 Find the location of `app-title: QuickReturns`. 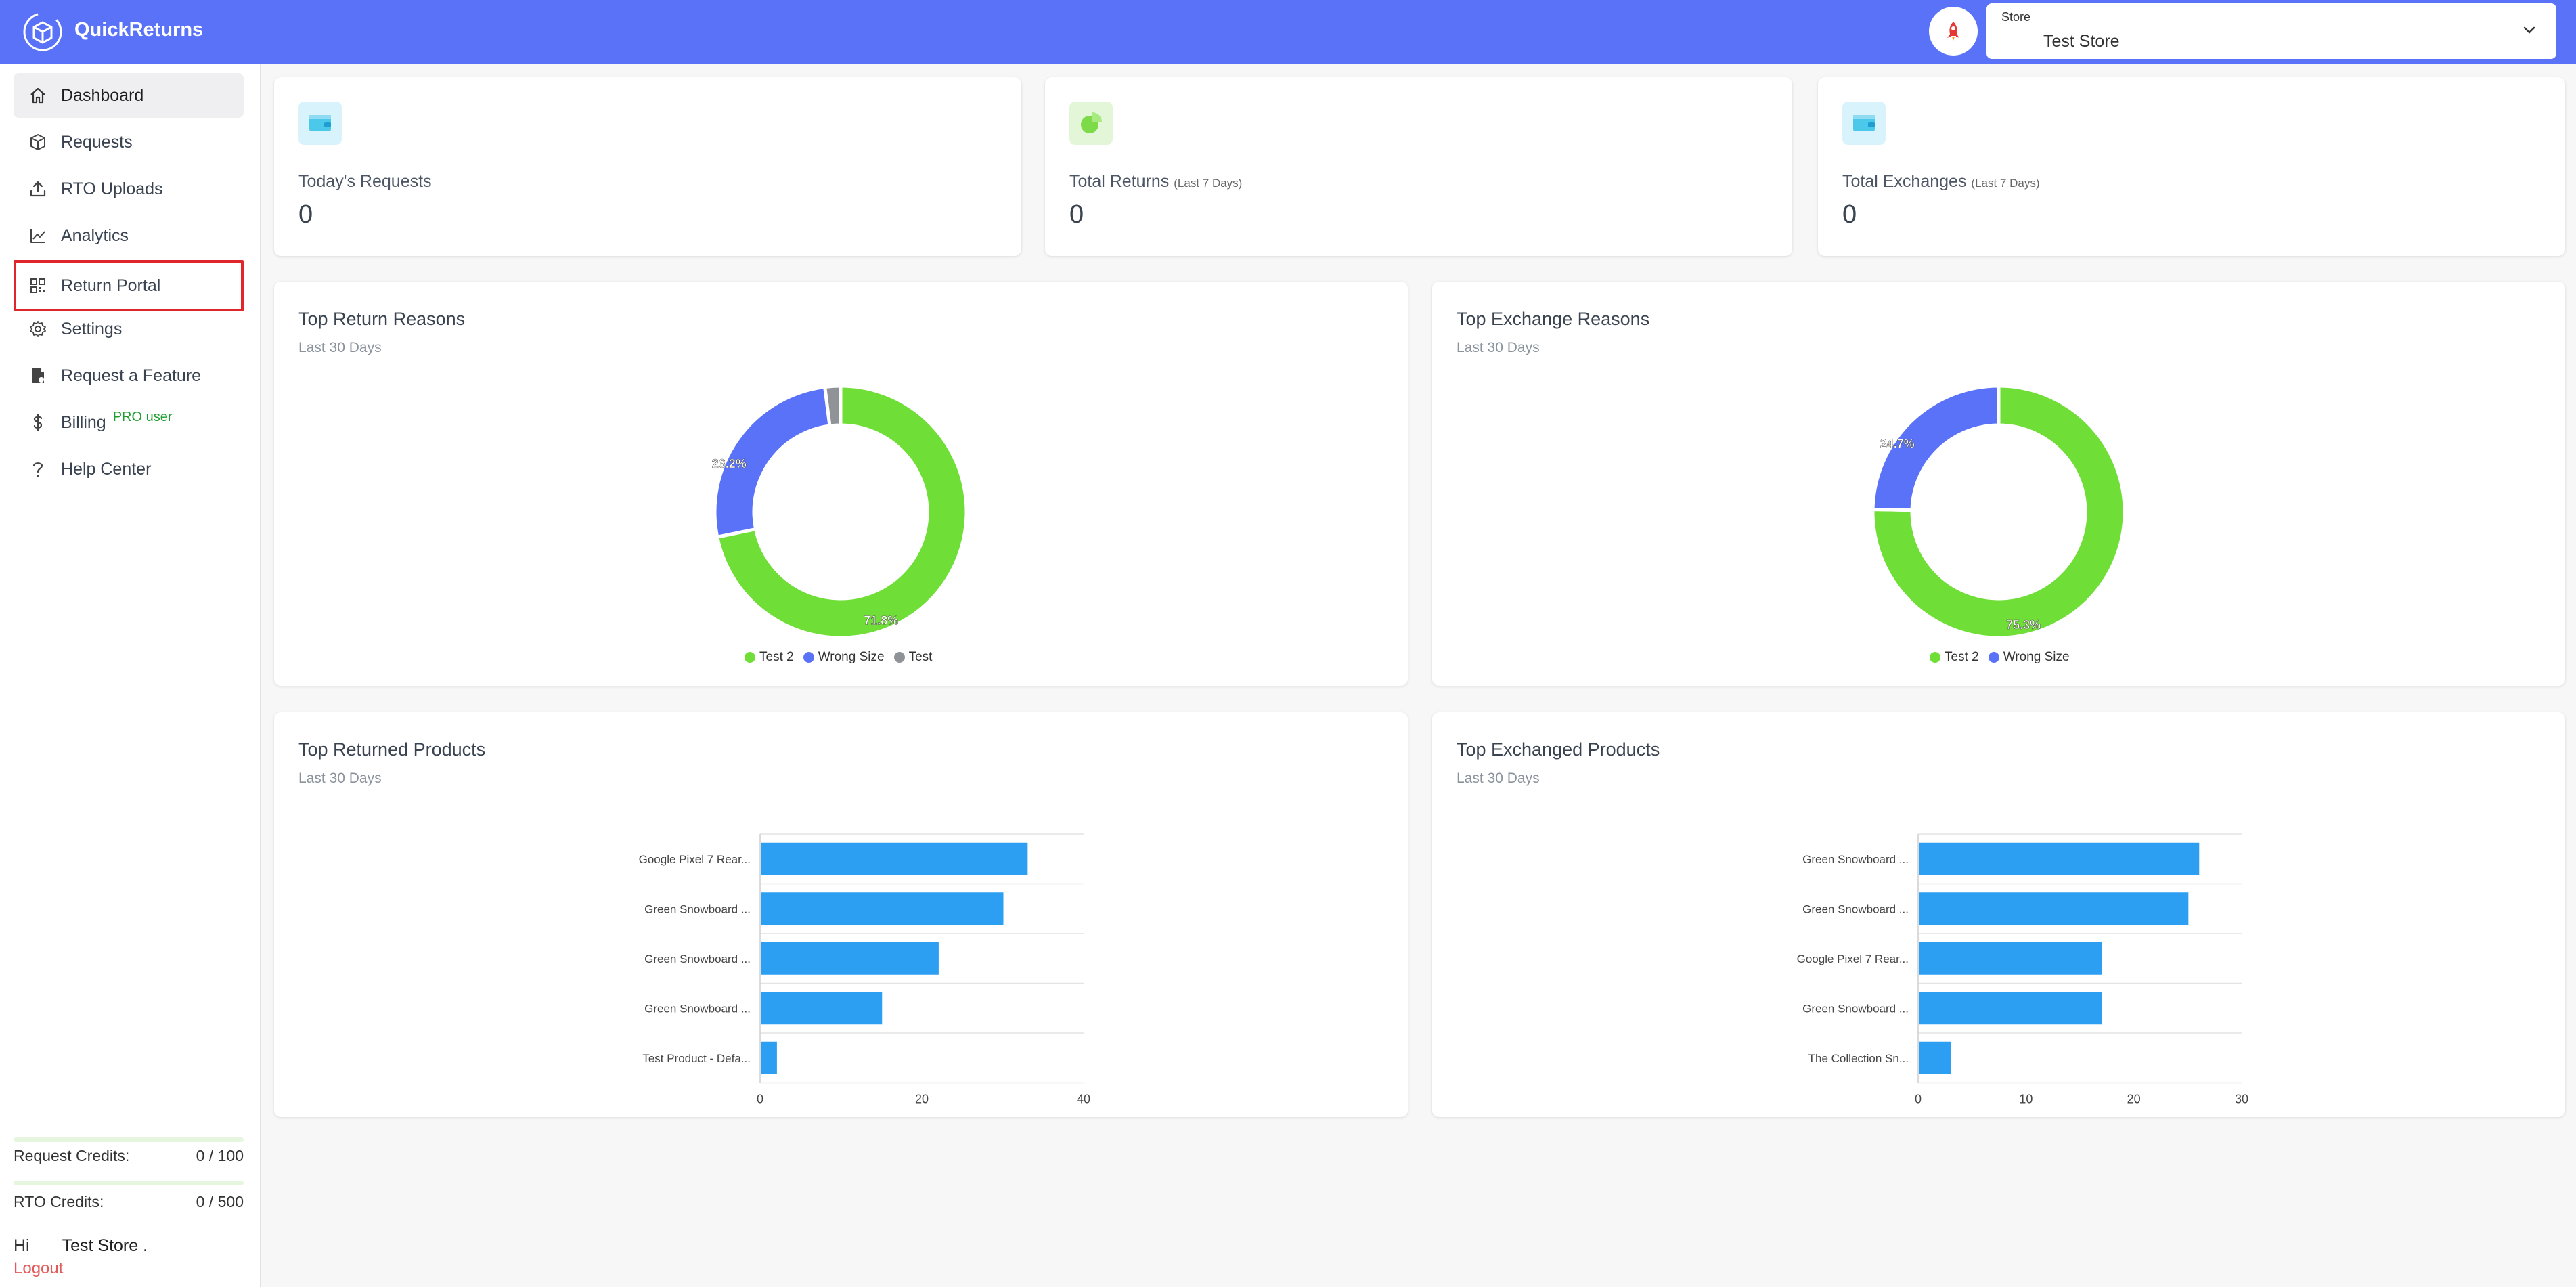

app-title: QuickReturns is located at coordinates (139, 30).